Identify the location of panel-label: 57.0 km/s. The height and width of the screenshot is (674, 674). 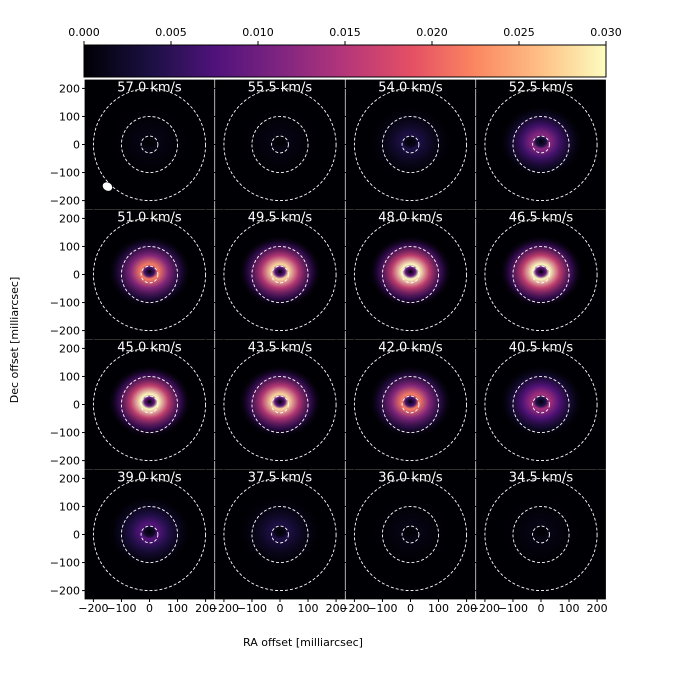
(149, 88).